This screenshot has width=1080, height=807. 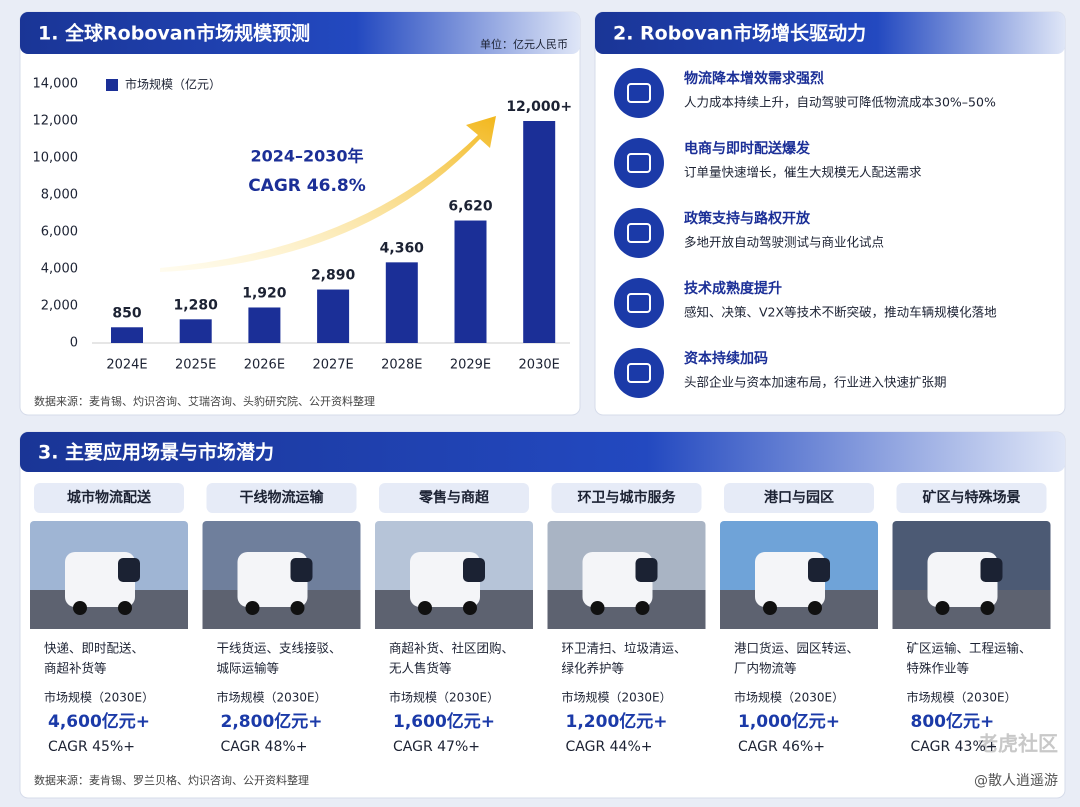 What do you see at coordinates (803, 172) in the screenshot?
I see `driver-desc: 订单量快速增长，催生大规模无人配送需求` at bounding box center [803, 172].